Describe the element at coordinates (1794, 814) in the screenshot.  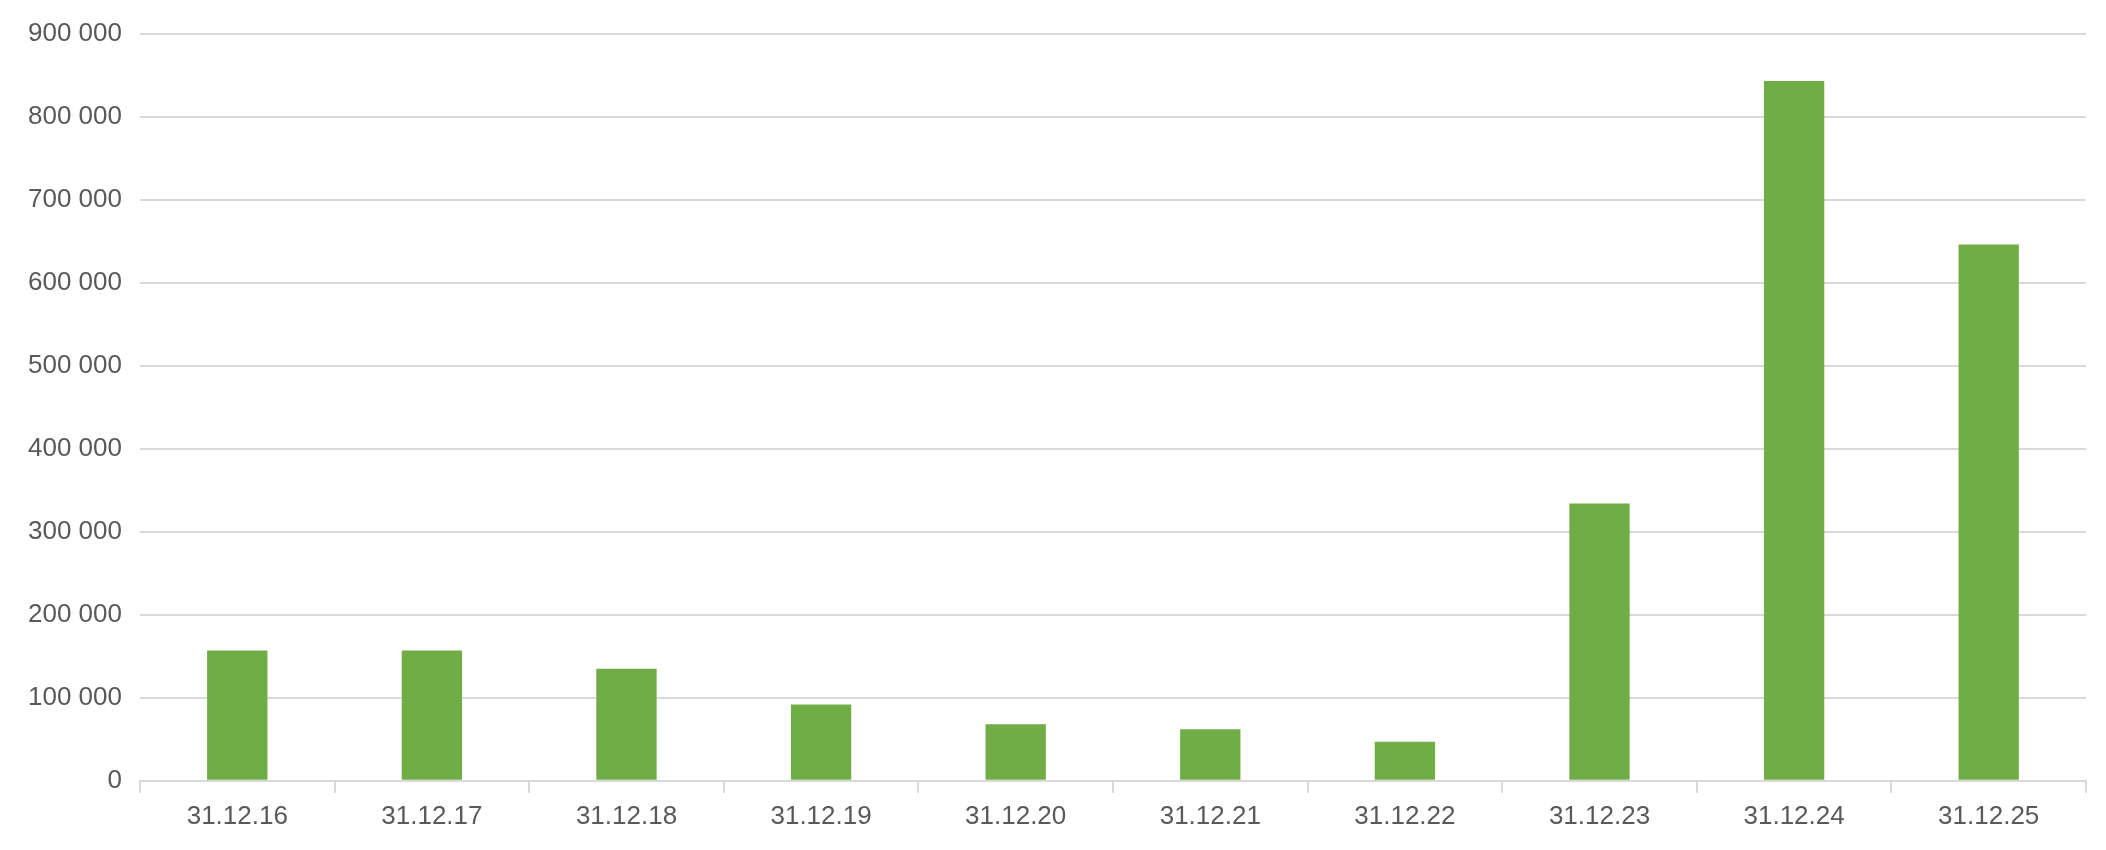
I see `x-tick-label: 31.12.24` at that location.